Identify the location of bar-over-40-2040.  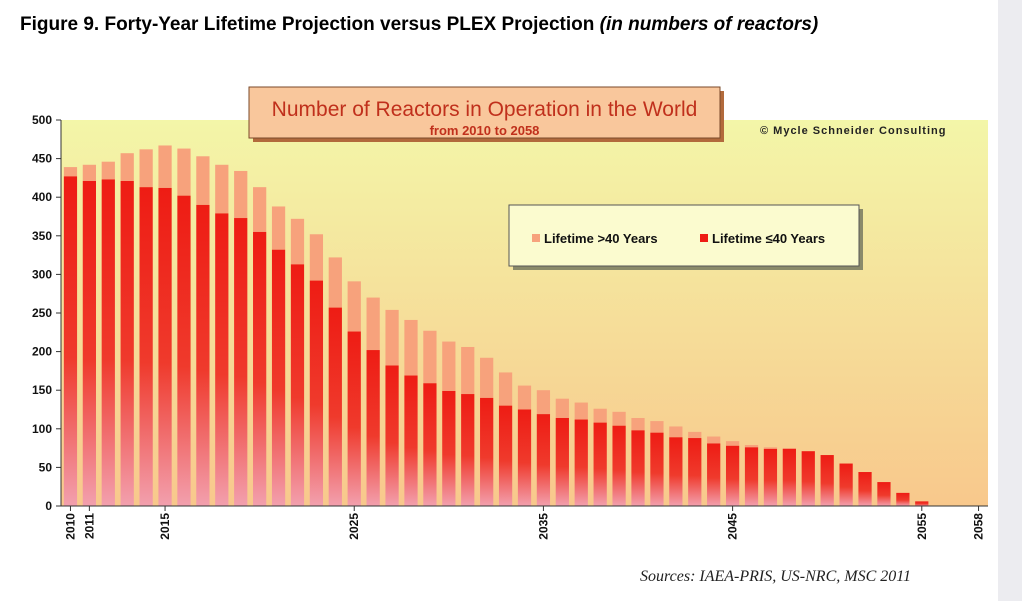
(638, 424).